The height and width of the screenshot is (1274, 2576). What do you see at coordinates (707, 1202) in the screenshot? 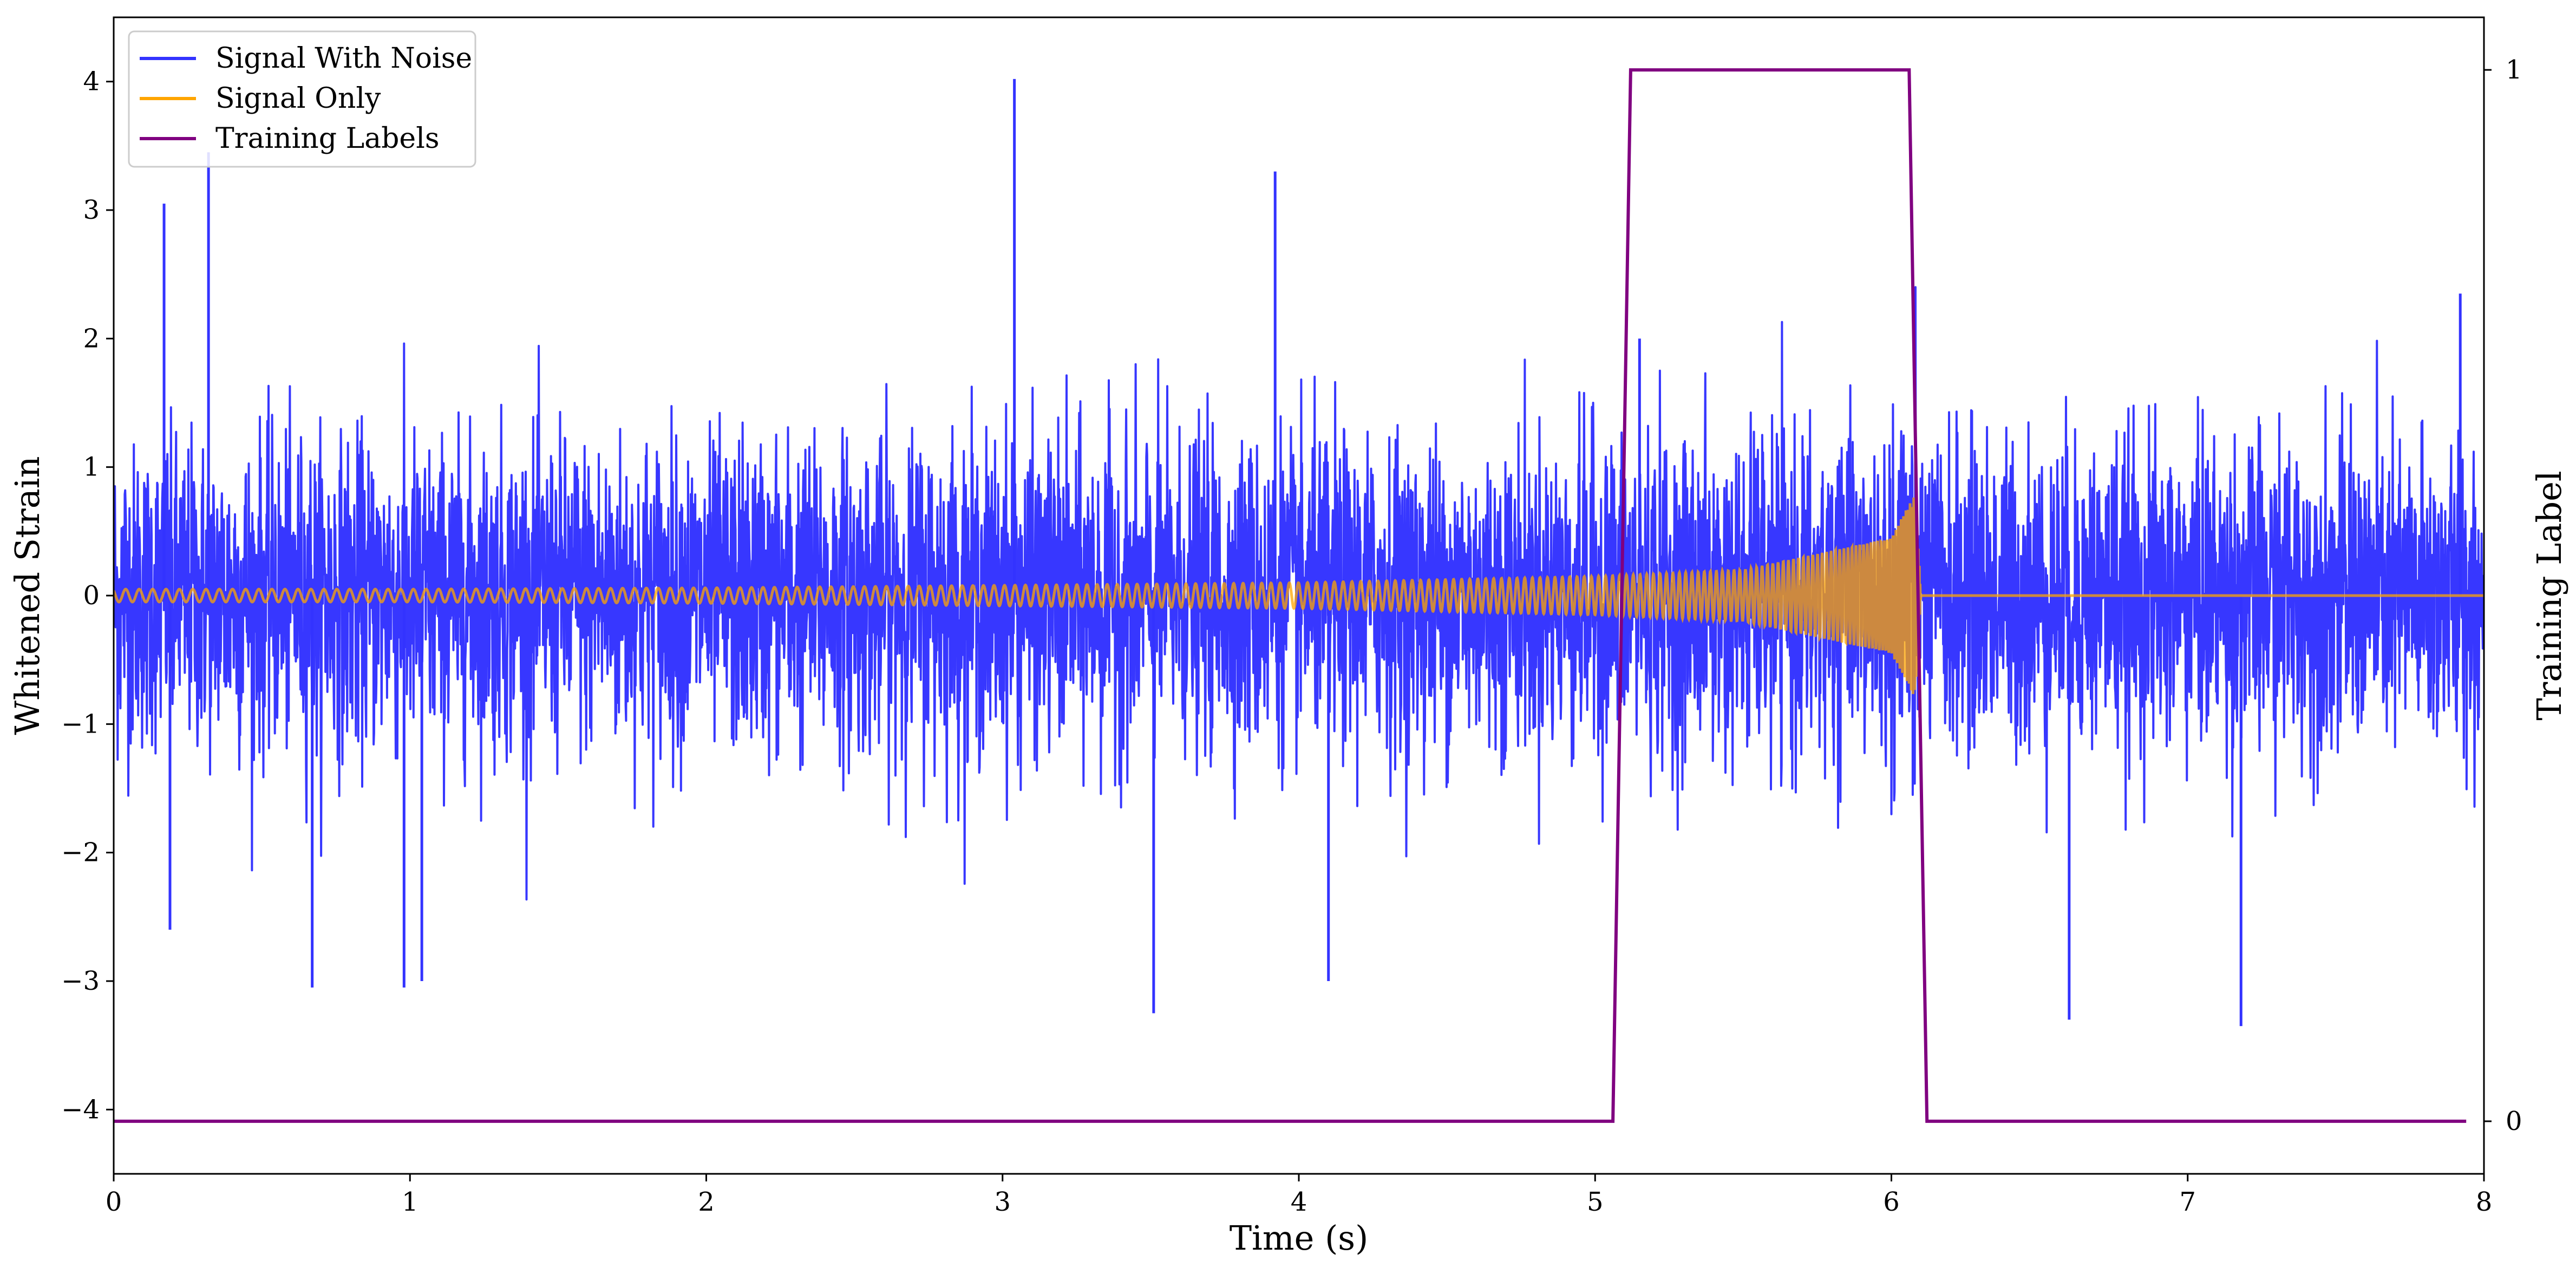
I see `x-tick-label: 2` at bounding box center [707, 1202].